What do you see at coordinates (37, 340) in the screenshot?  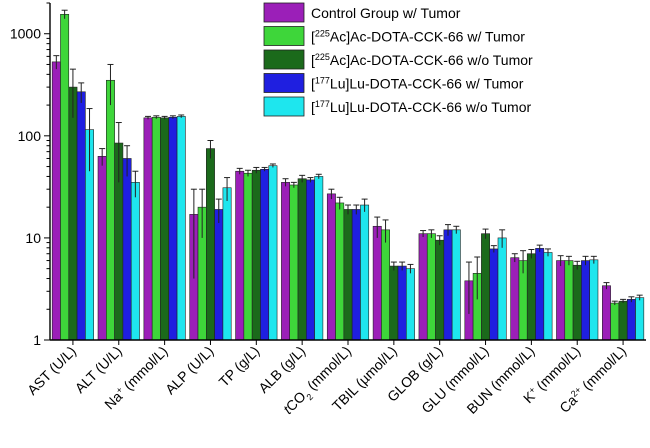 I see `y-tick-label: 1` at bounding box center [37, 340].